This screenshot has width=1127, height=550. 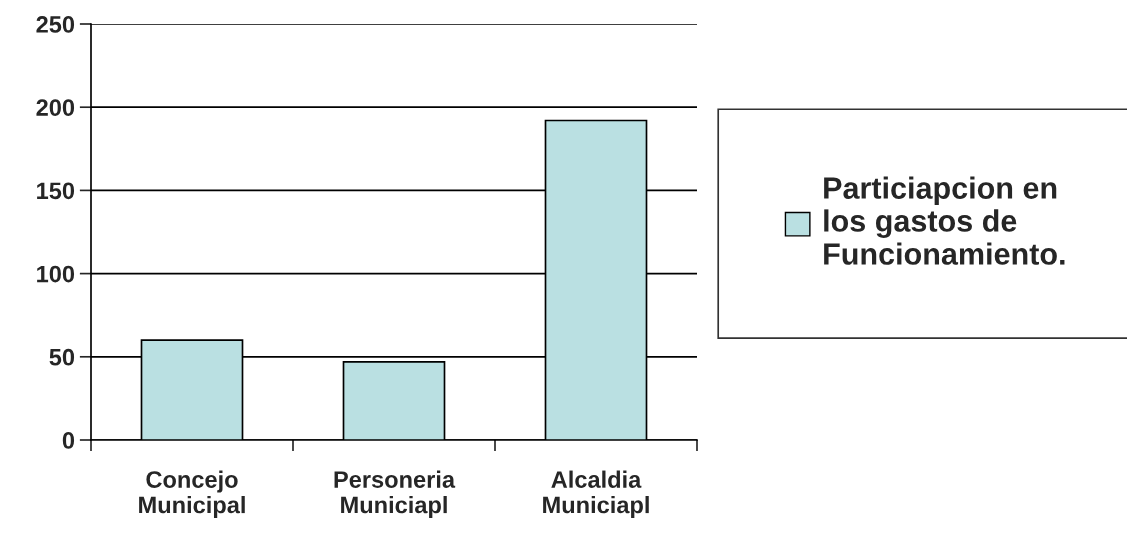 I want to click on y-tick-label: 250, so click(x=55, y=24).